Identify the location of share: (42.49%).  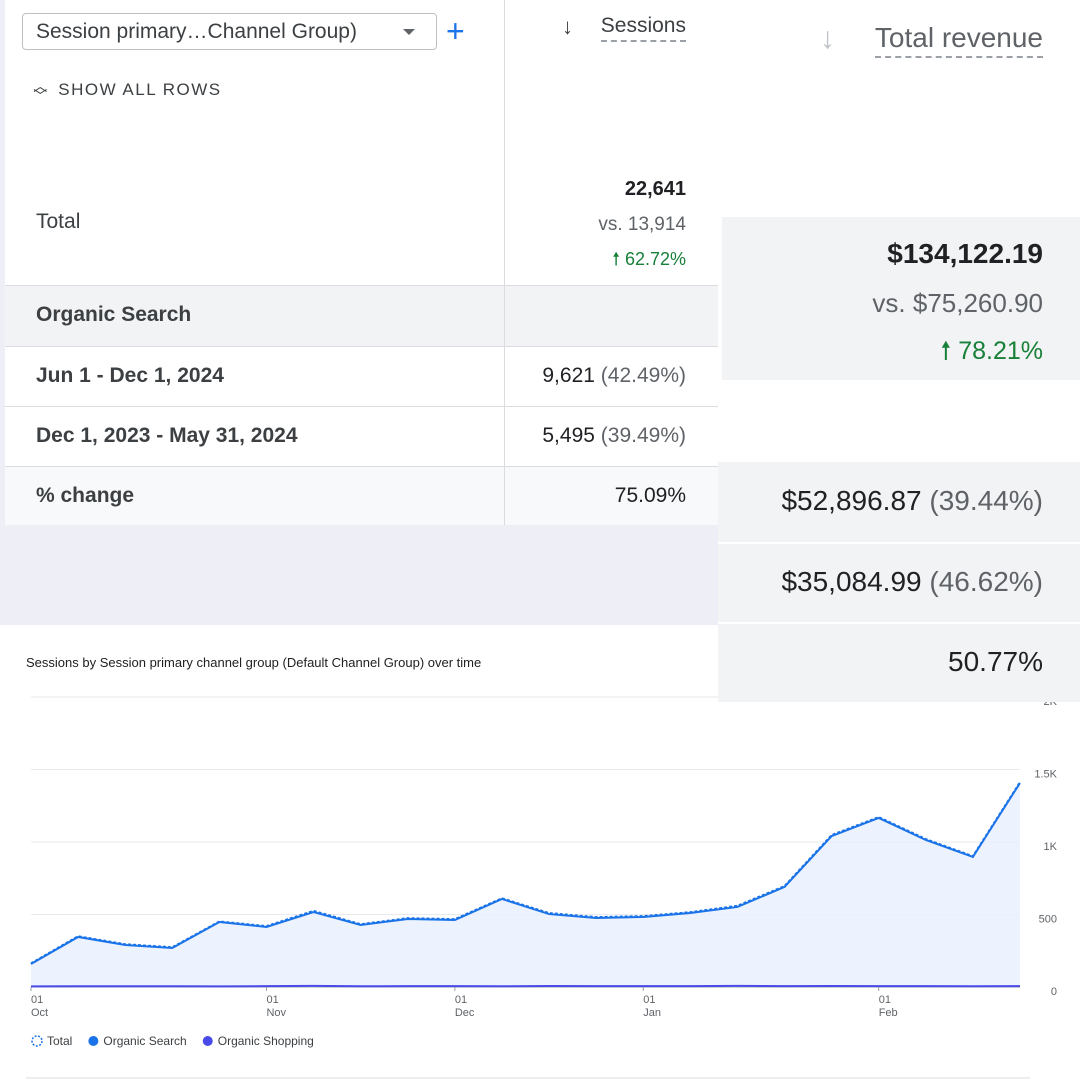
(643, 375).